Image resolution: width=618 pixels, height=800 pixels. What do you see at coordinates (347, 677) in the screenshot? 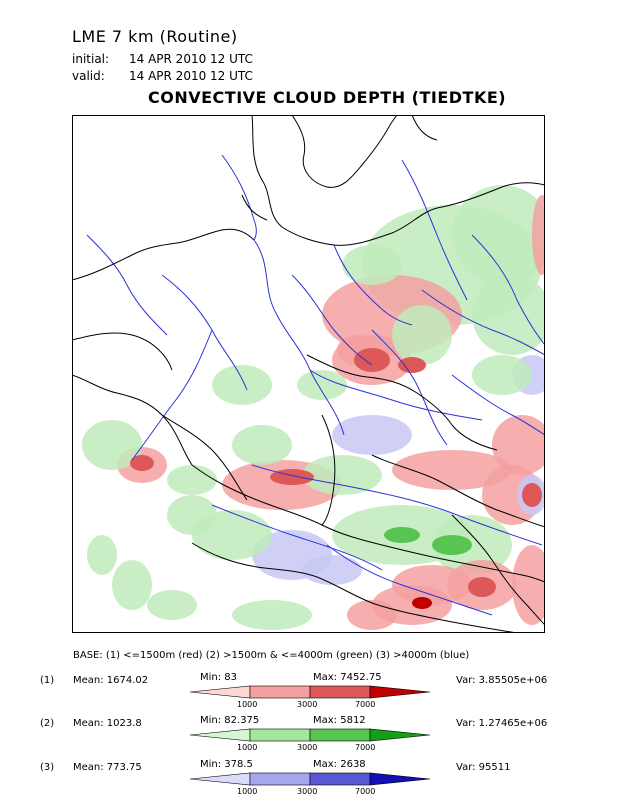
I see `legend-max: Max: 7452.75` at bounding box center [347, 677].